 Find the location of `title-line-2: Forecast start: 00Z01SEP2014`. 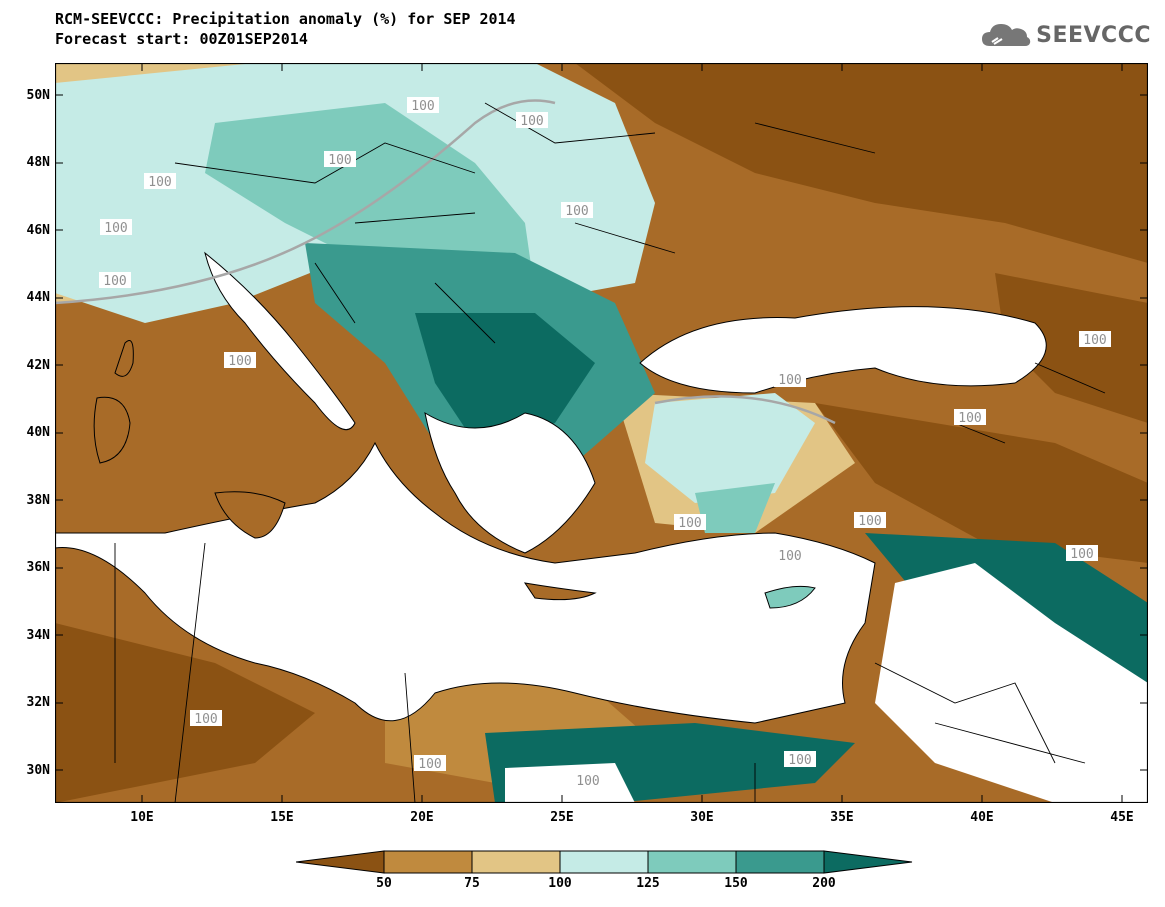

title-line-2: Forecast start: 00Z01SEP2014 is located at coordinates (181, 39).